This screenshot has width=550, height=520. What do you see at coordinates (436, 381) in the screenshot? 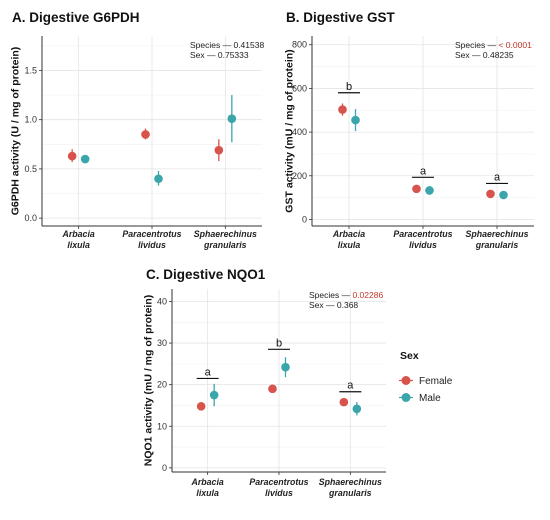
I see `legend-label-female: Female` at bounding box center [436, 381].